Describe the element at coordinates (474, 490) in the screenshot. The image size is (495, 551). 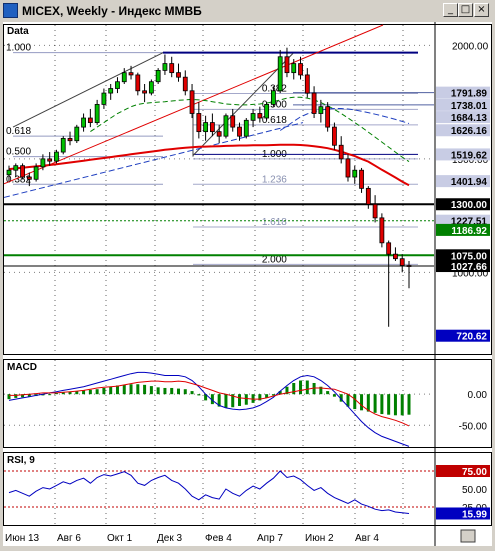
I see `rsi-axis-label: 50.00` at that location.